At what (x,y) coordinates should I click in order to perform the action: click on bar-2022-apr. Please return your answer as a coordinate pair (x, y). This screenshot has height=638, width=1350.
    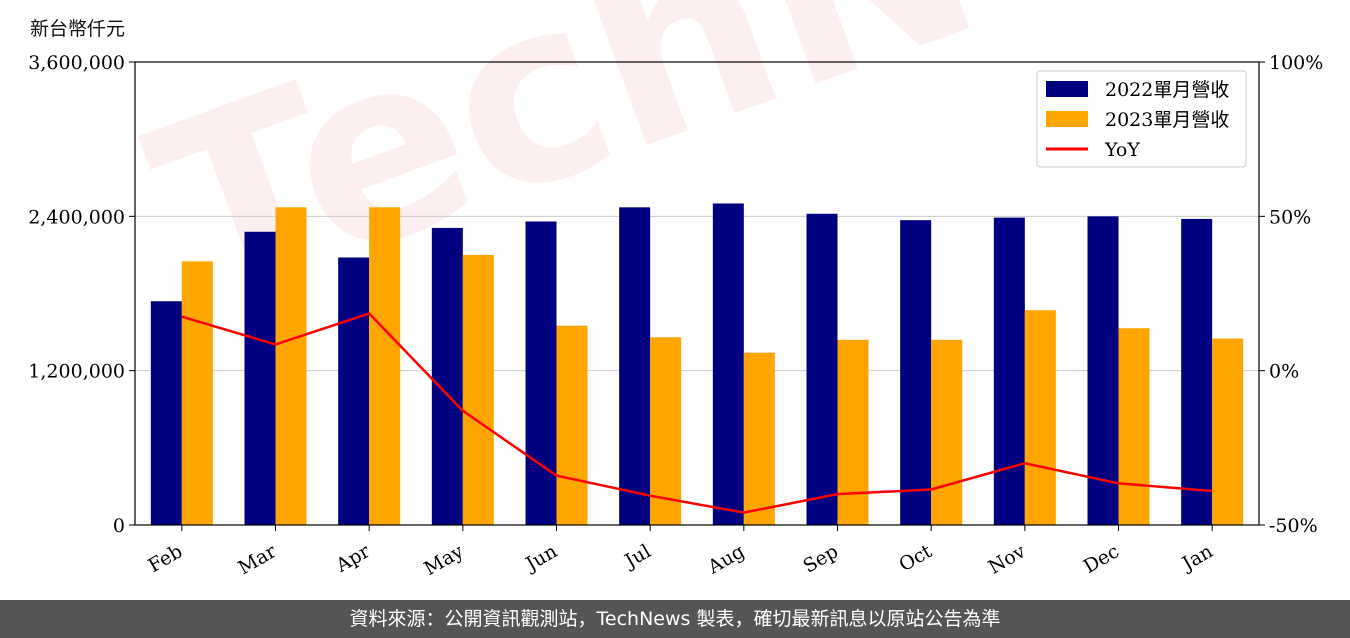
    Looking at the image, I should click on (354, 391).